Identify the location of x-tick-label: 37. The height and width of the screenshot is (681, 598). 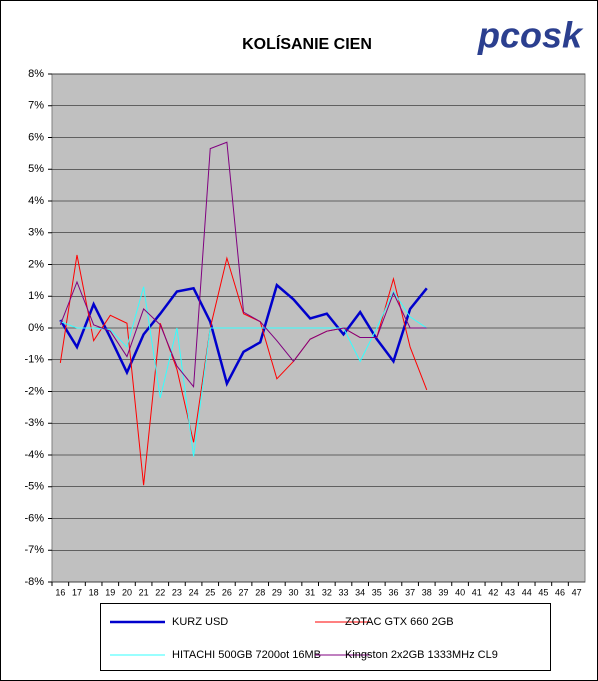
(410, 592).